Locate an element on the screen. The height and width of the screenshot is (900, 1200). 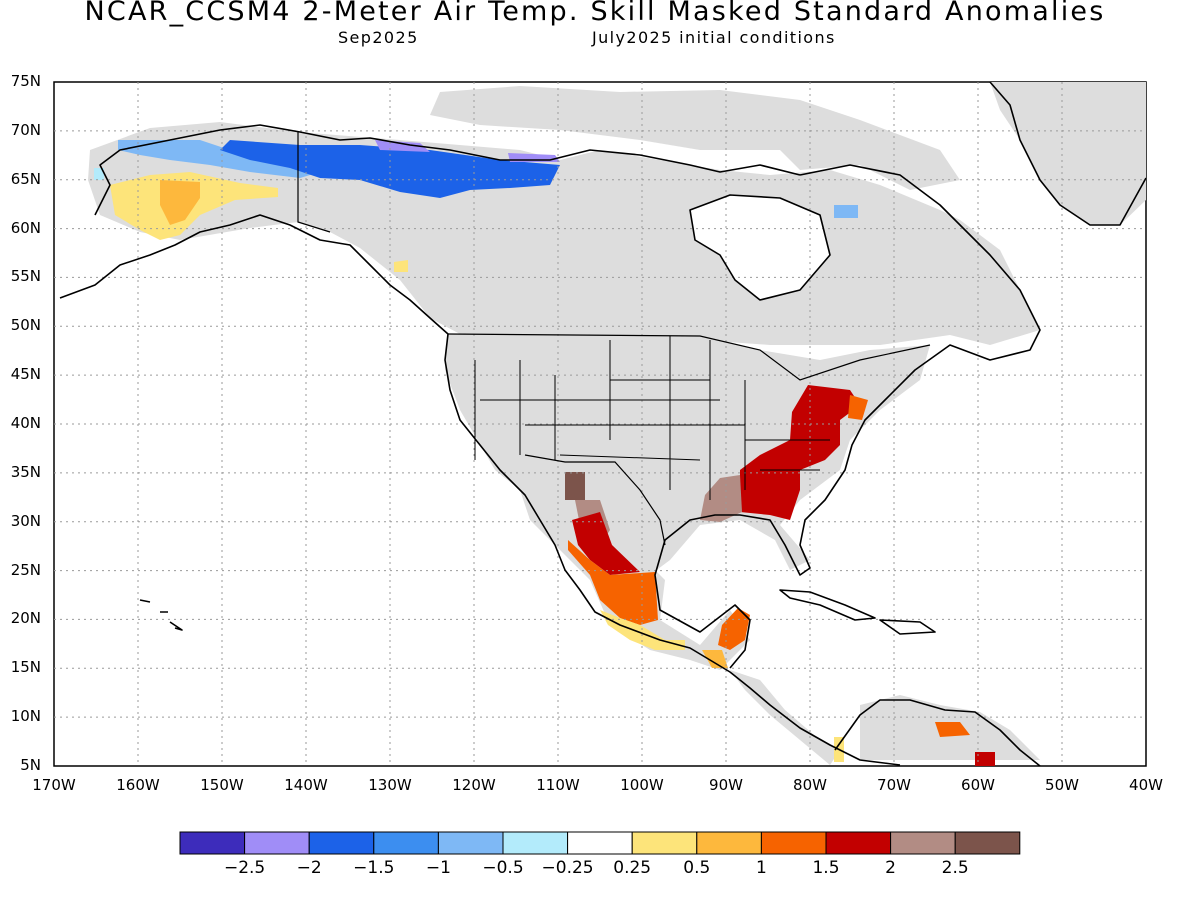
colorbar-tick-label: −1 is located at coordinates (438, 868).